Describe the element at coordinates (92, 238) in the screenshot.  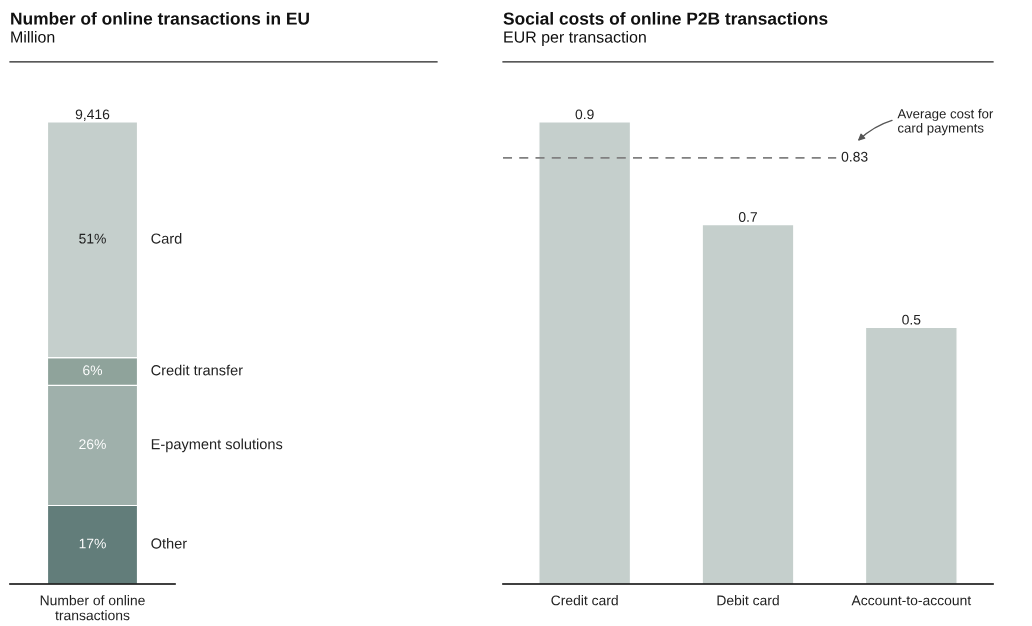
I see `data-label: 51%` at that location.